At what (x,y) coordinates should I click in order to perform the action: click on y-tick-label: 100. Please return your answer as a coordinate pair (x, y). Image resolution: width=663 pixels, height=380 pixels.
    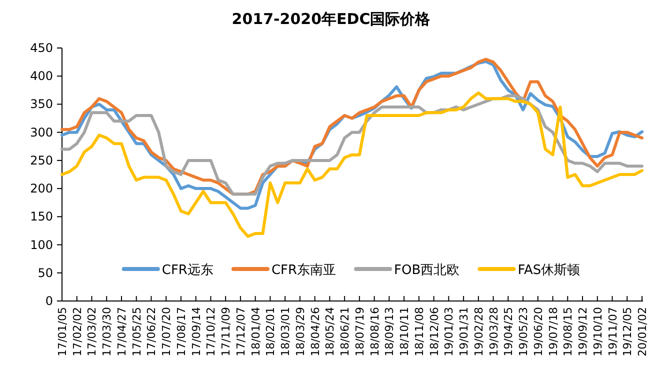
    Looking at the image, I should click on (41, 245).